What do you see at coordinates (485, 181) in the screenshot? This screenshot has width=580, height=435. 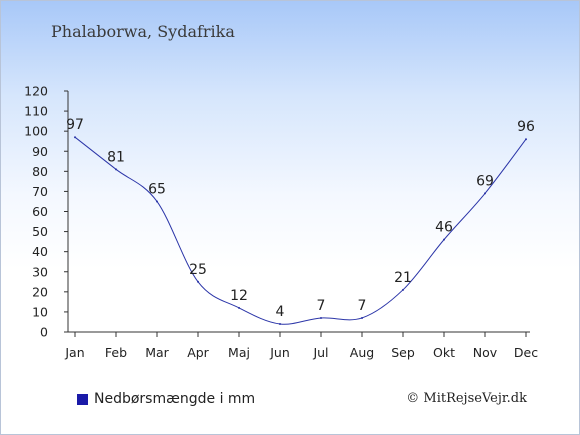 I see `data-label: 69` at bounding box center [485, 181].